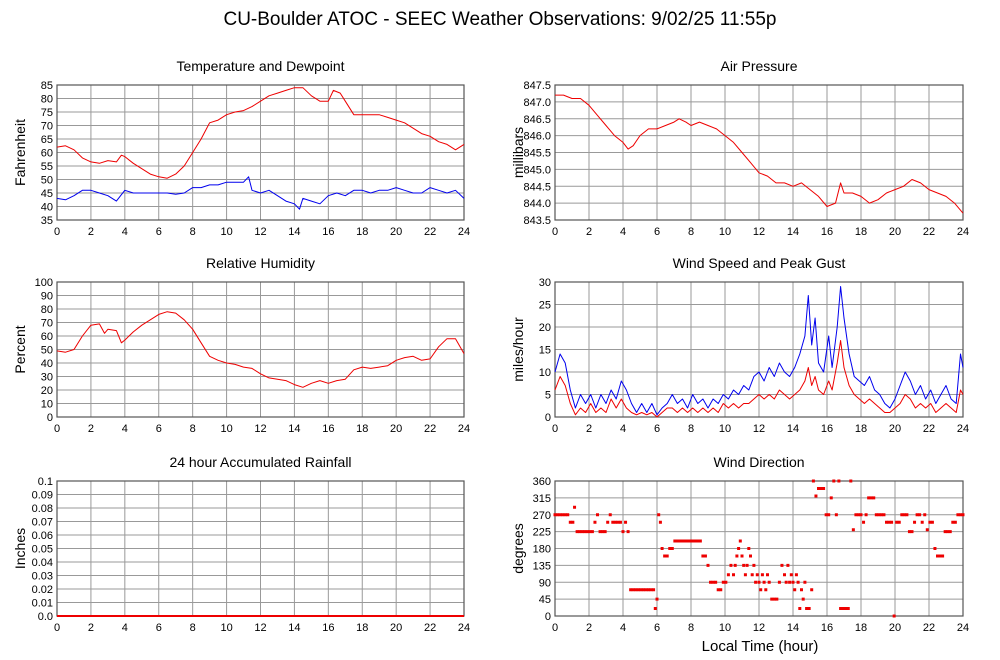 This screenshot has height=660, width=1000. I want to click on temp-x-tick-label: 10, so click(226, 232).